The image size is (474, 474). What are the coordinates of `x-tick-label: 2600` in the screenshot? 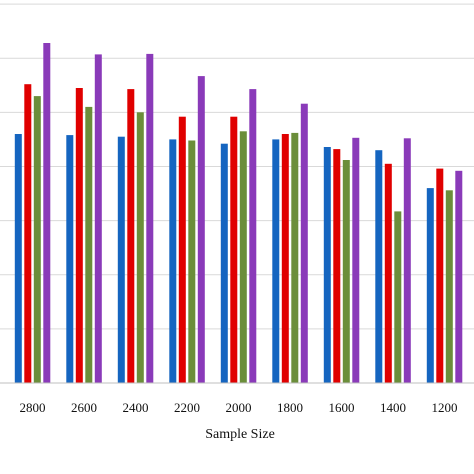 It's located at (84, 407).